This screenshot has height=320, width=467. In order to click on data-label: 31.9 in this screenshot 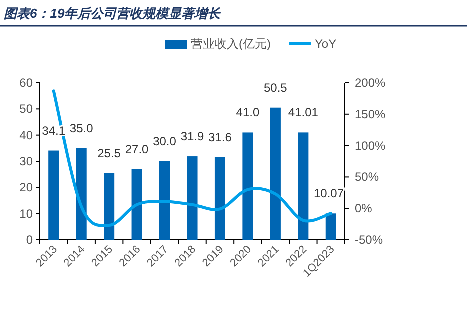, I will do `click(192, 137)`.